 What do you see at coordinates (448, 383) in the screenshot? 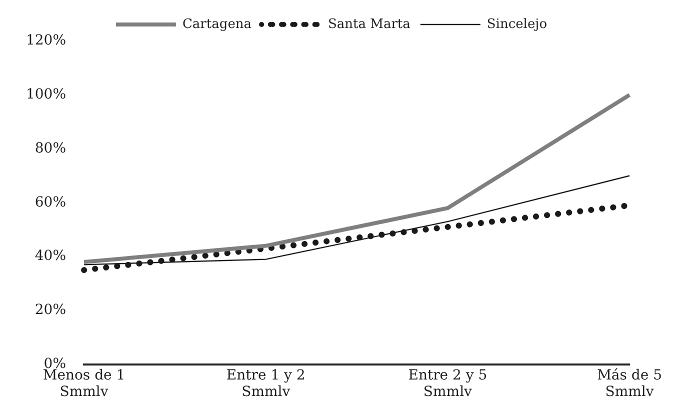
I see `x-tick-label: Entre 2 y 5 Smmlv` at bounding box center [448, 383].